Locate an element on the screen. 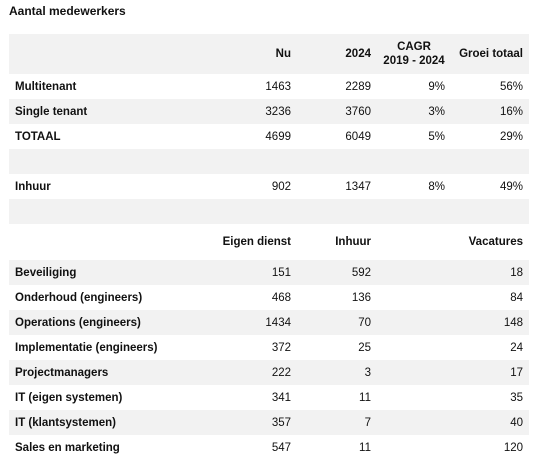  table-row: Inhuur 902 1347 8% 49% is located at coordinates (269, 186).